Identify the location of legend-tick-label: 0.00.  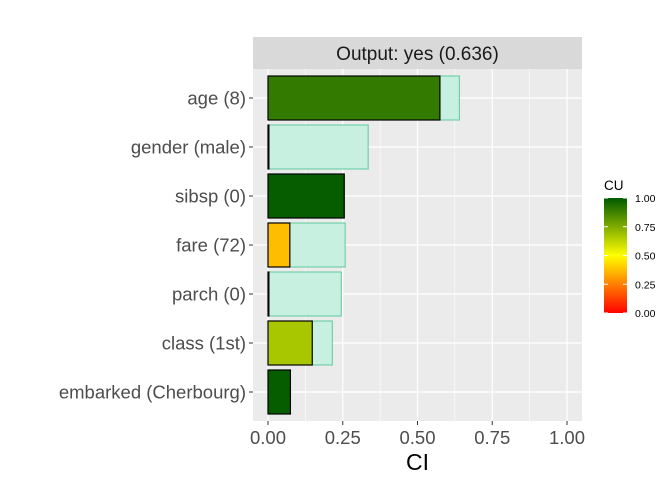
(645, 314).